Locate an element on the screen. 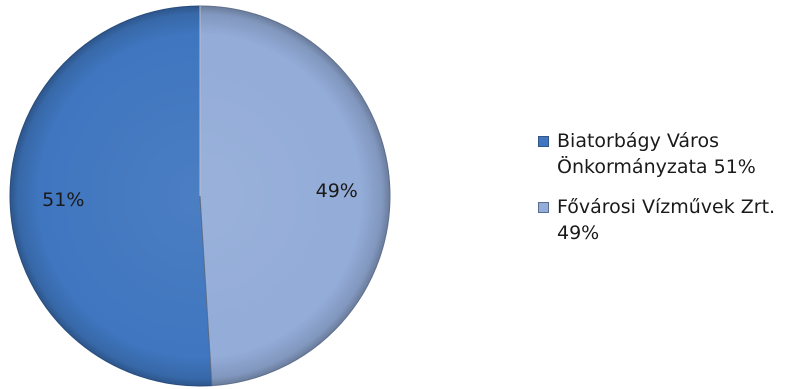  legend-label-fovarosi-vizmuvek: Fővárosi Vízművek Zrt. 49% is located at coordinates (666, 220).